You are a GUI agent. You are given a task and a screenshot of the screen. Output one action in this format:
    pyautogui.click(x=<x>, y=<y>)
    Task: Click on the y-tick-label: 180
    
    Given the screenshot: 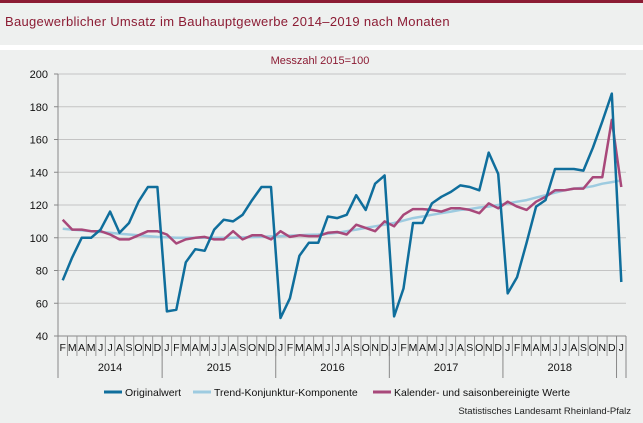 What is the action you would take?
    pyautogui.click(x=39, y=108)
    